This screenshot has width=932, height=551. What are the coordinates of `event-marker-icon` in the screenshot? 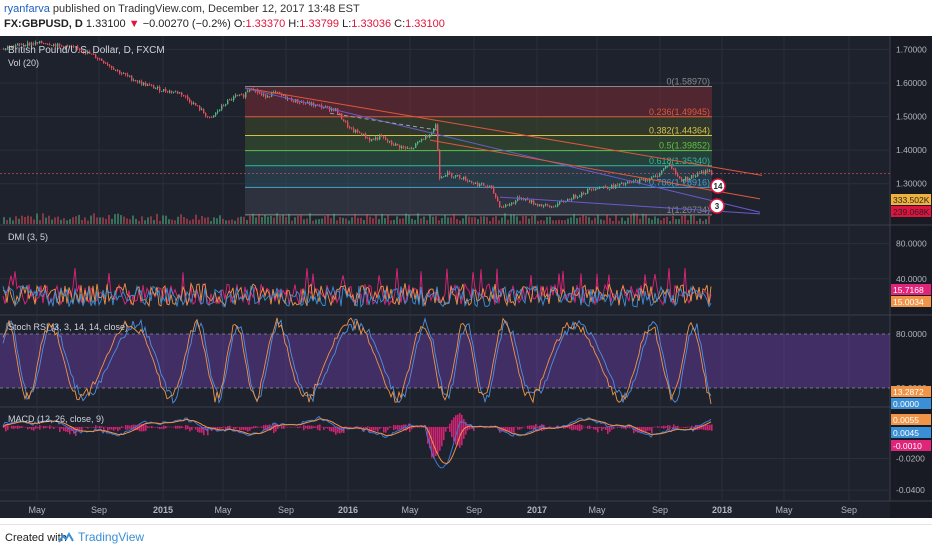 It's located at (717, 206).